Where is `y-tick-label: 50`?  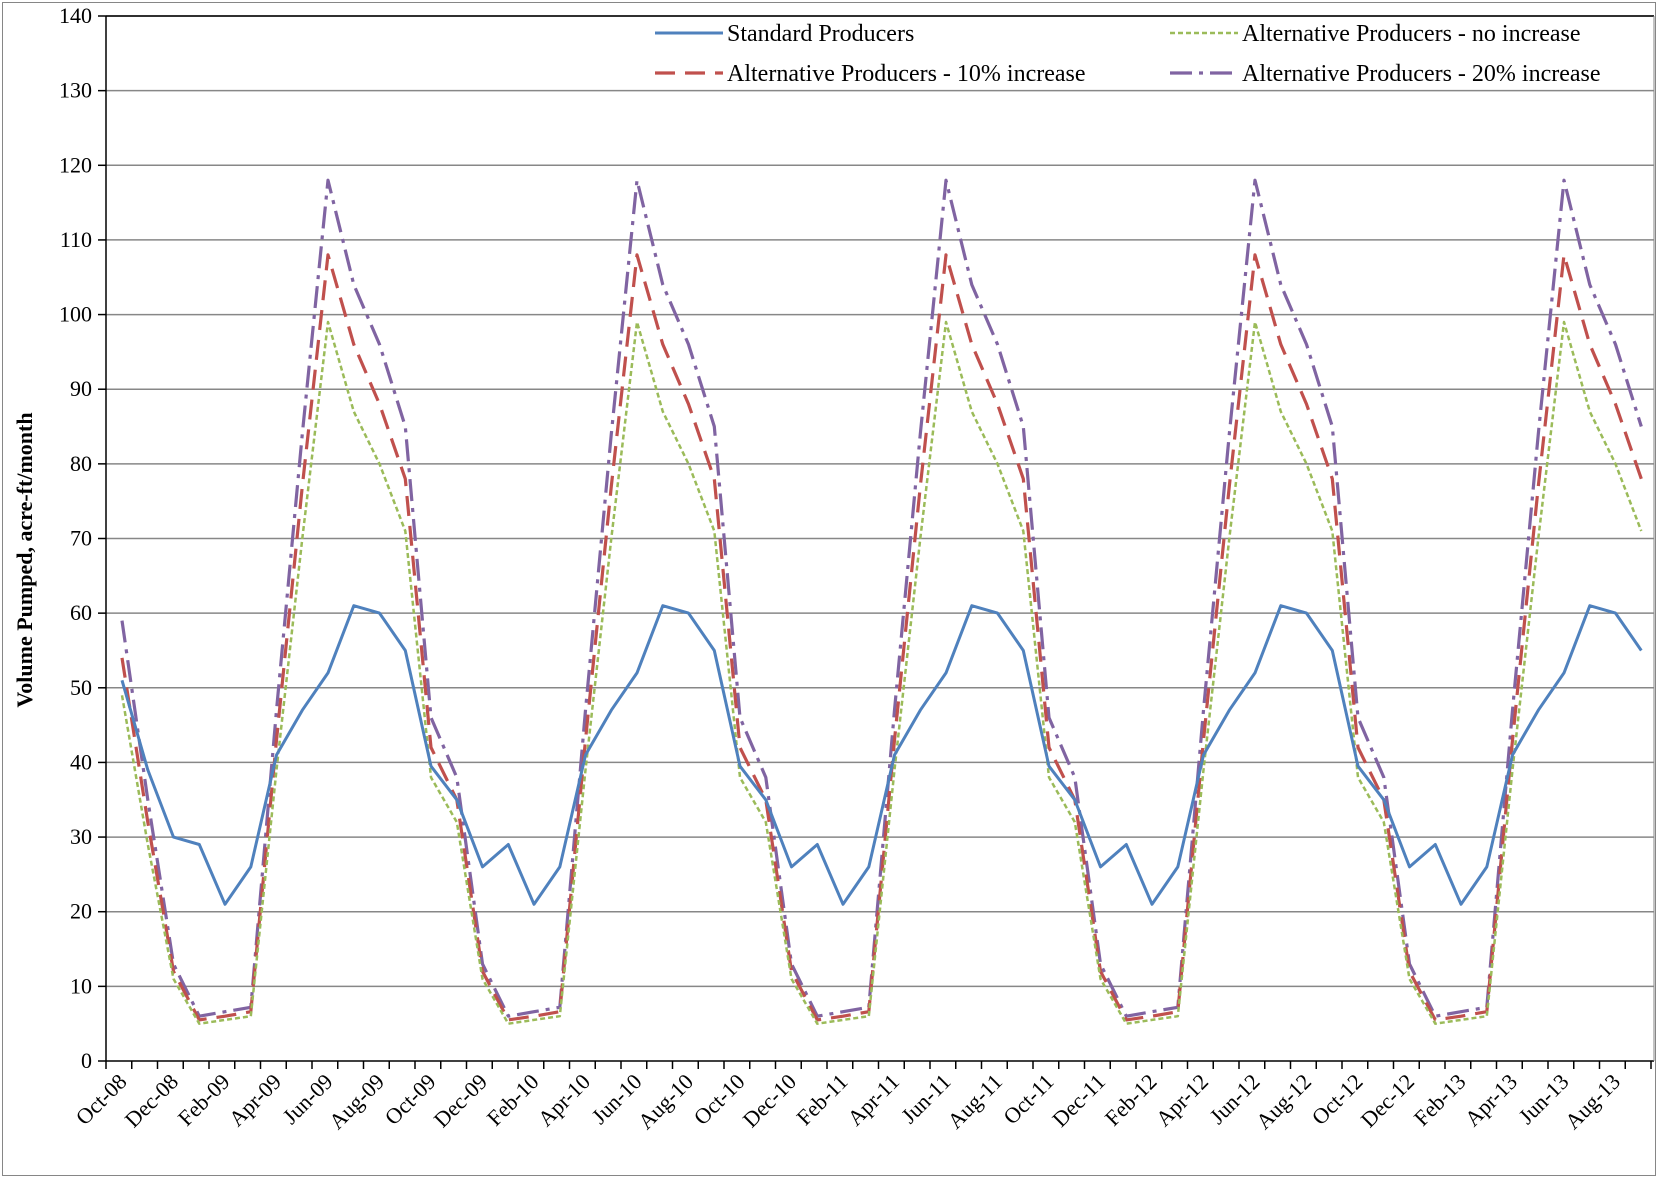
y-tick-label: 50 is located at coordinates (81, 687).